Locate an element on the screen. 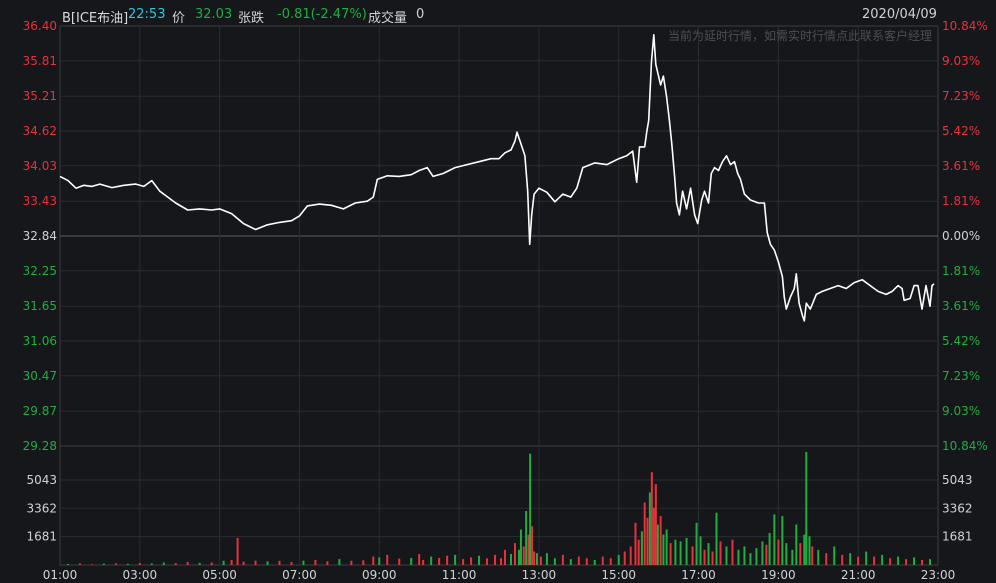 Image resolution: width=996 pixels, height=583 pixels. price-label: 价 is located at coordinates (179, 18).